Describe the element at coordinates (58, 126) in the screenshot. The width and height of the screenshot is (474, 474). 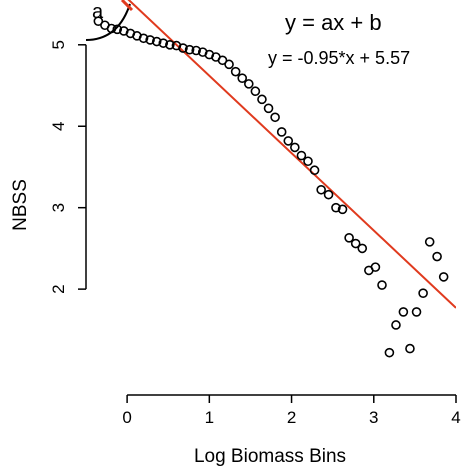
I see `y-tick-label: 4` at that location.